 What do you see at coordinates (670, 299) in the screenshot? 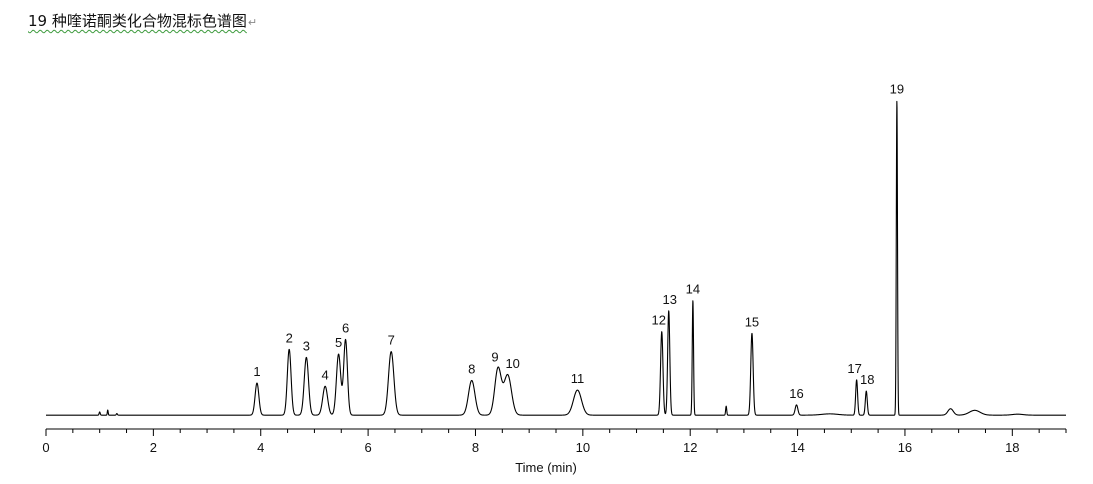
I see `peak-label-13: 13` at bounding box center [670, 299].